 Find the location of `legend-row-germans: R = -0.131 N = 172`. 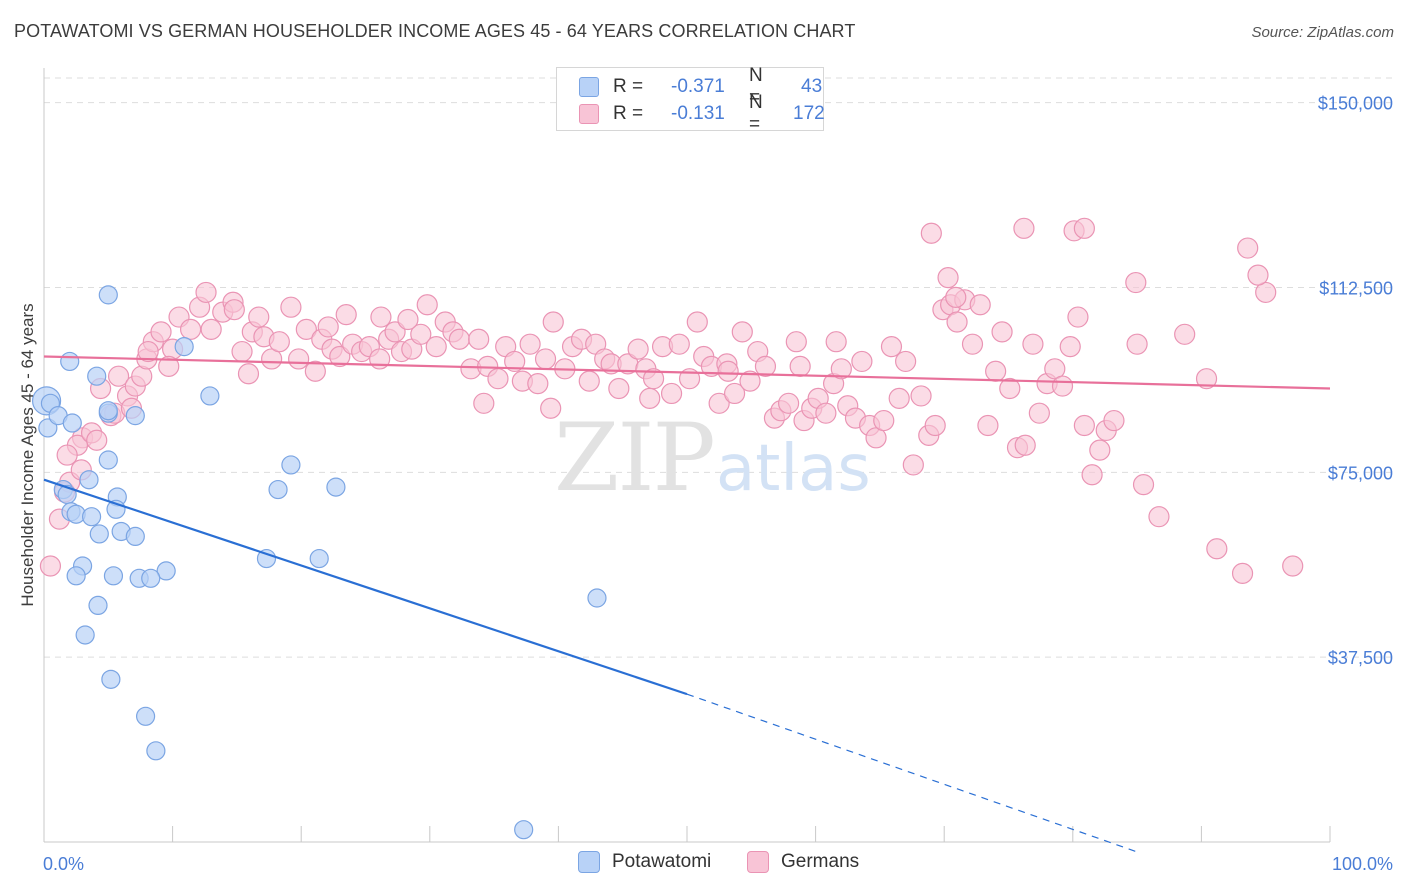

legend-row-germans: R = -0.131 N = 172 is located at coordinates (702, 113).